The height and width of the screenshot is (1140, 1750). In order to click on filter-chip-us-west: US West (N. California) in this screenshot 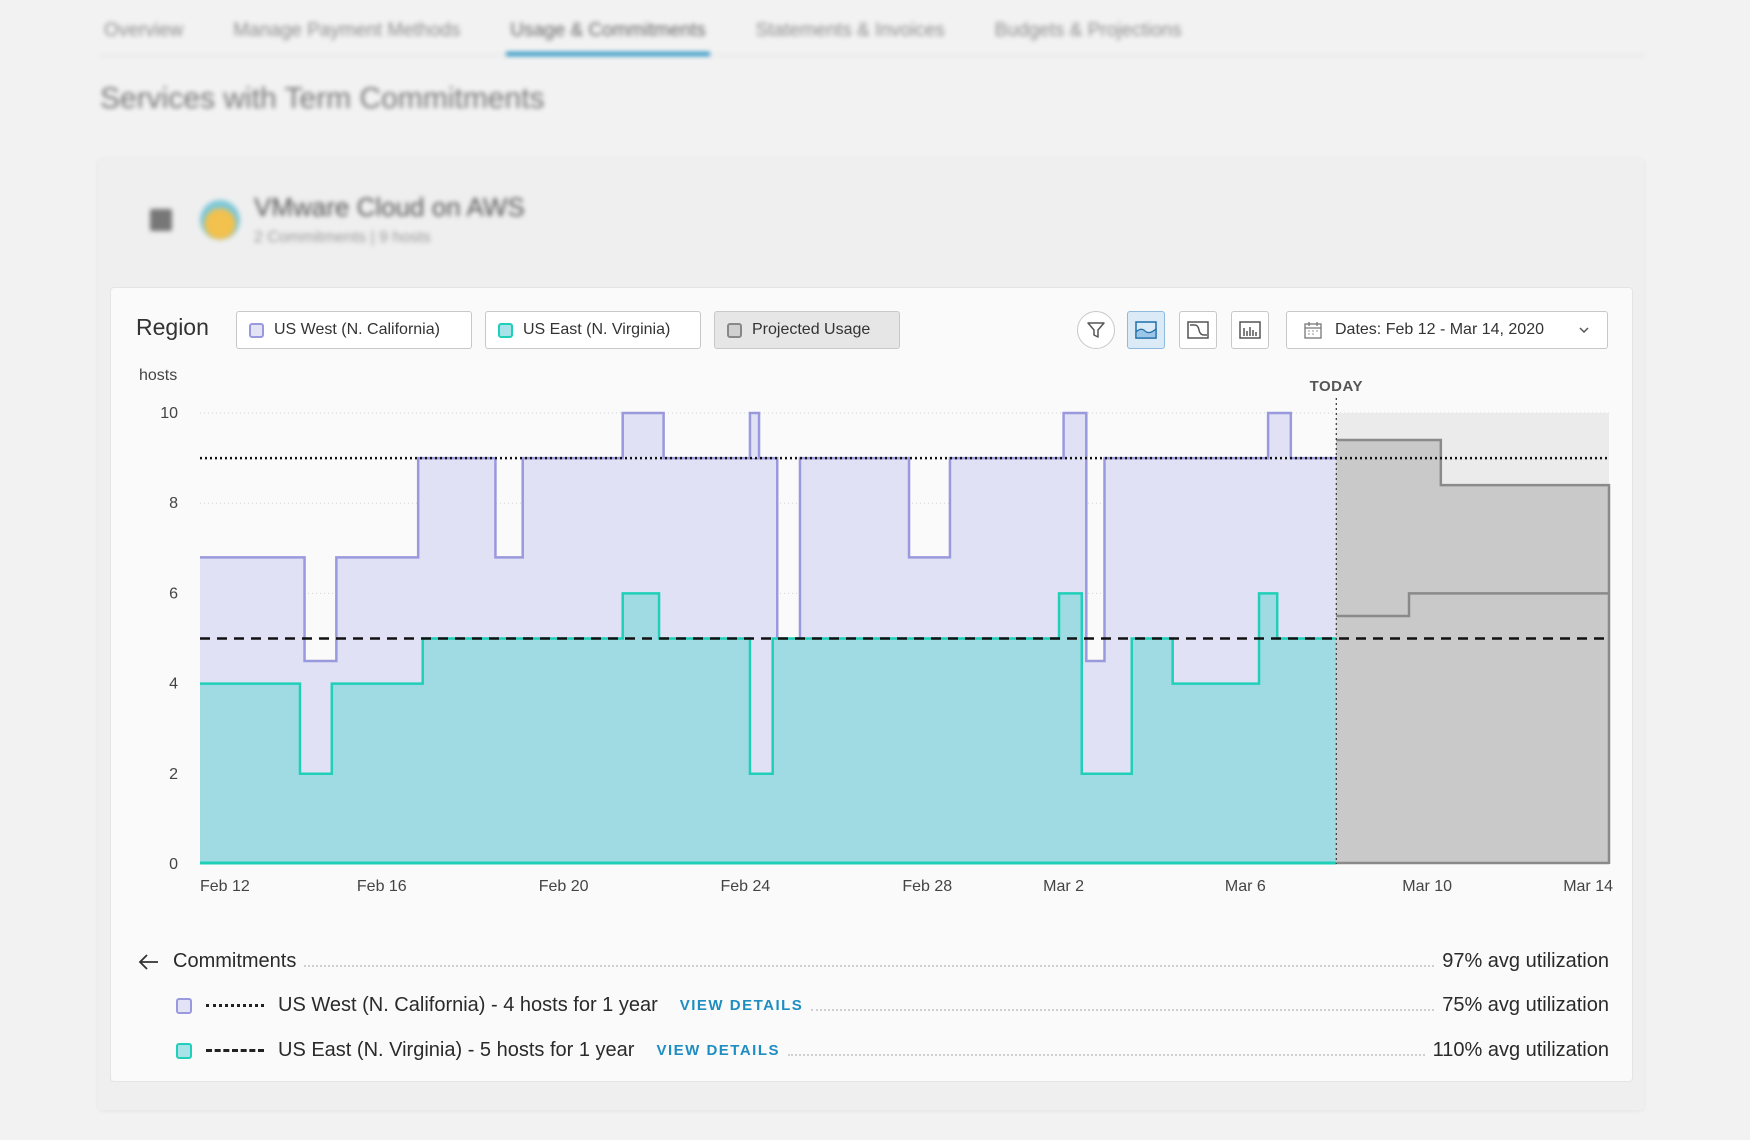, I will do `click(354, 330)`.